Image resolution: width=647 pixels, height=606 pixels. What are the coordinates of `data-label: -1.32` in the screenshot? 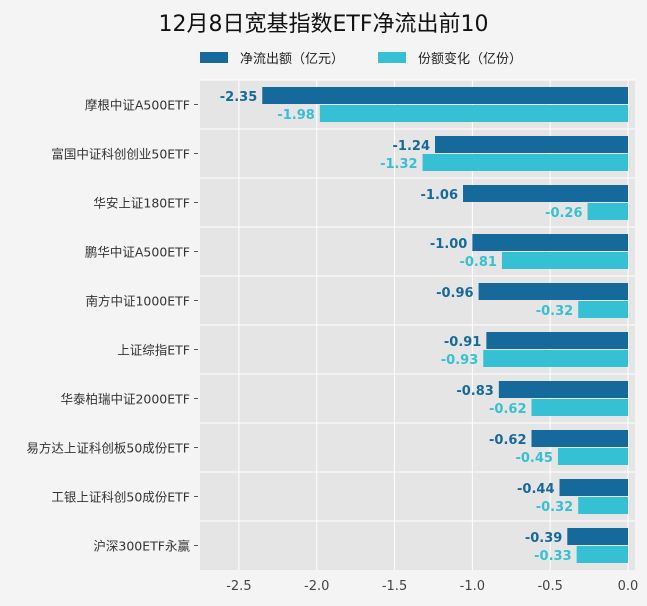 It's located at (398, 164).